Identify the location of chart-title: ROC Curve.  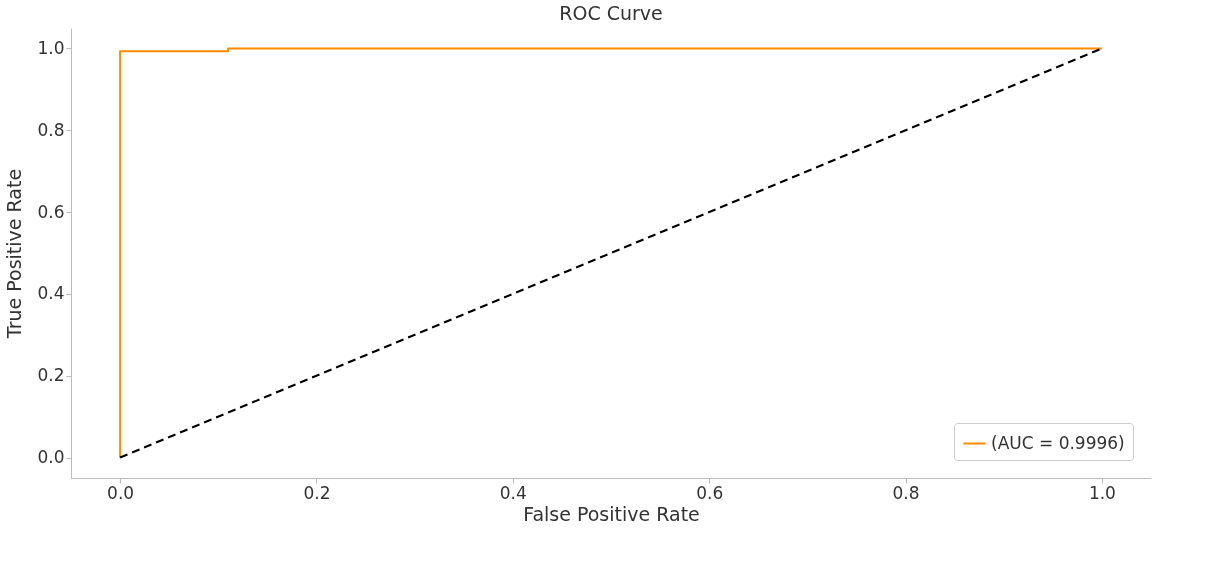
(611, 13).